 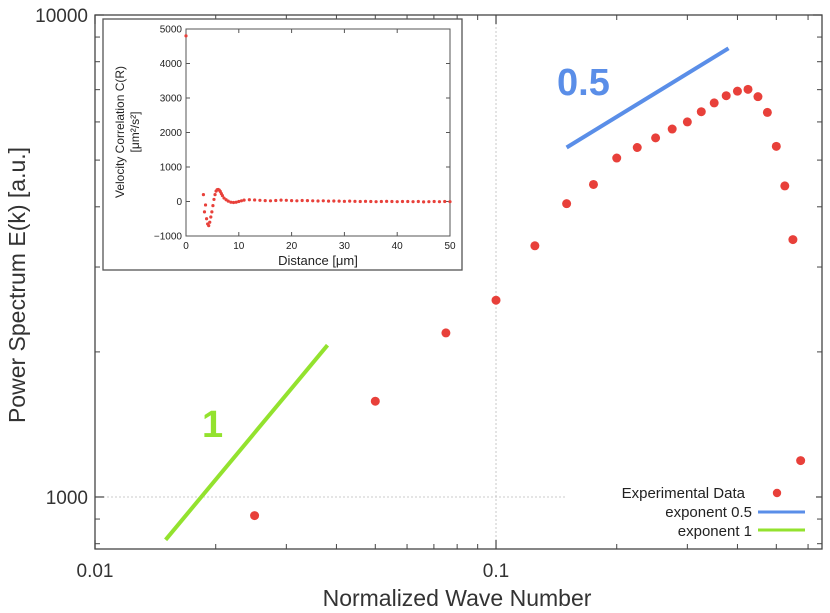 I want to click on inset-data-points, so click(x=318, y=131).